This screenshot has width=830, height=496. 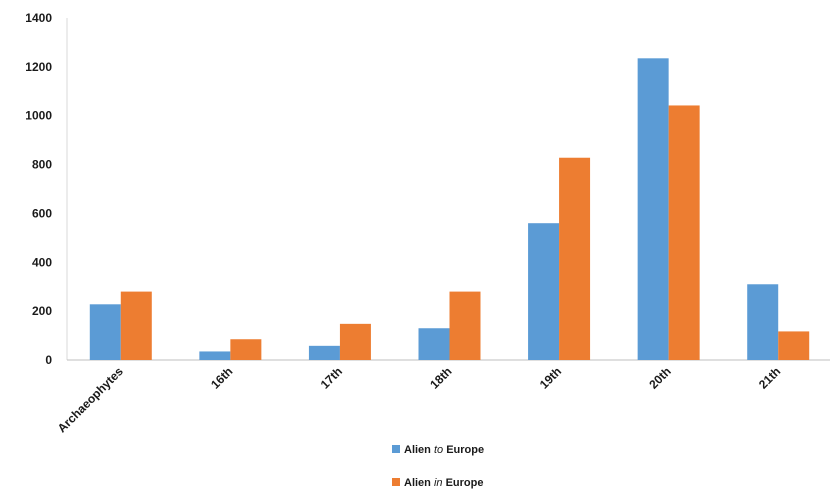 What do you see at coordinates (438, 466) in the screenshot?
I see `legend: Alien to Europe Alien in Europe` at bounding box center [438, 466].